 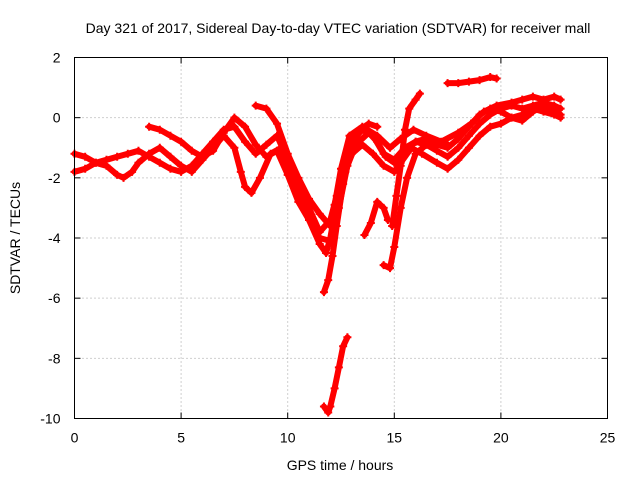 I want to click on y-axis-title: SDTVAR / TECUs, so click(x=15, y=238).